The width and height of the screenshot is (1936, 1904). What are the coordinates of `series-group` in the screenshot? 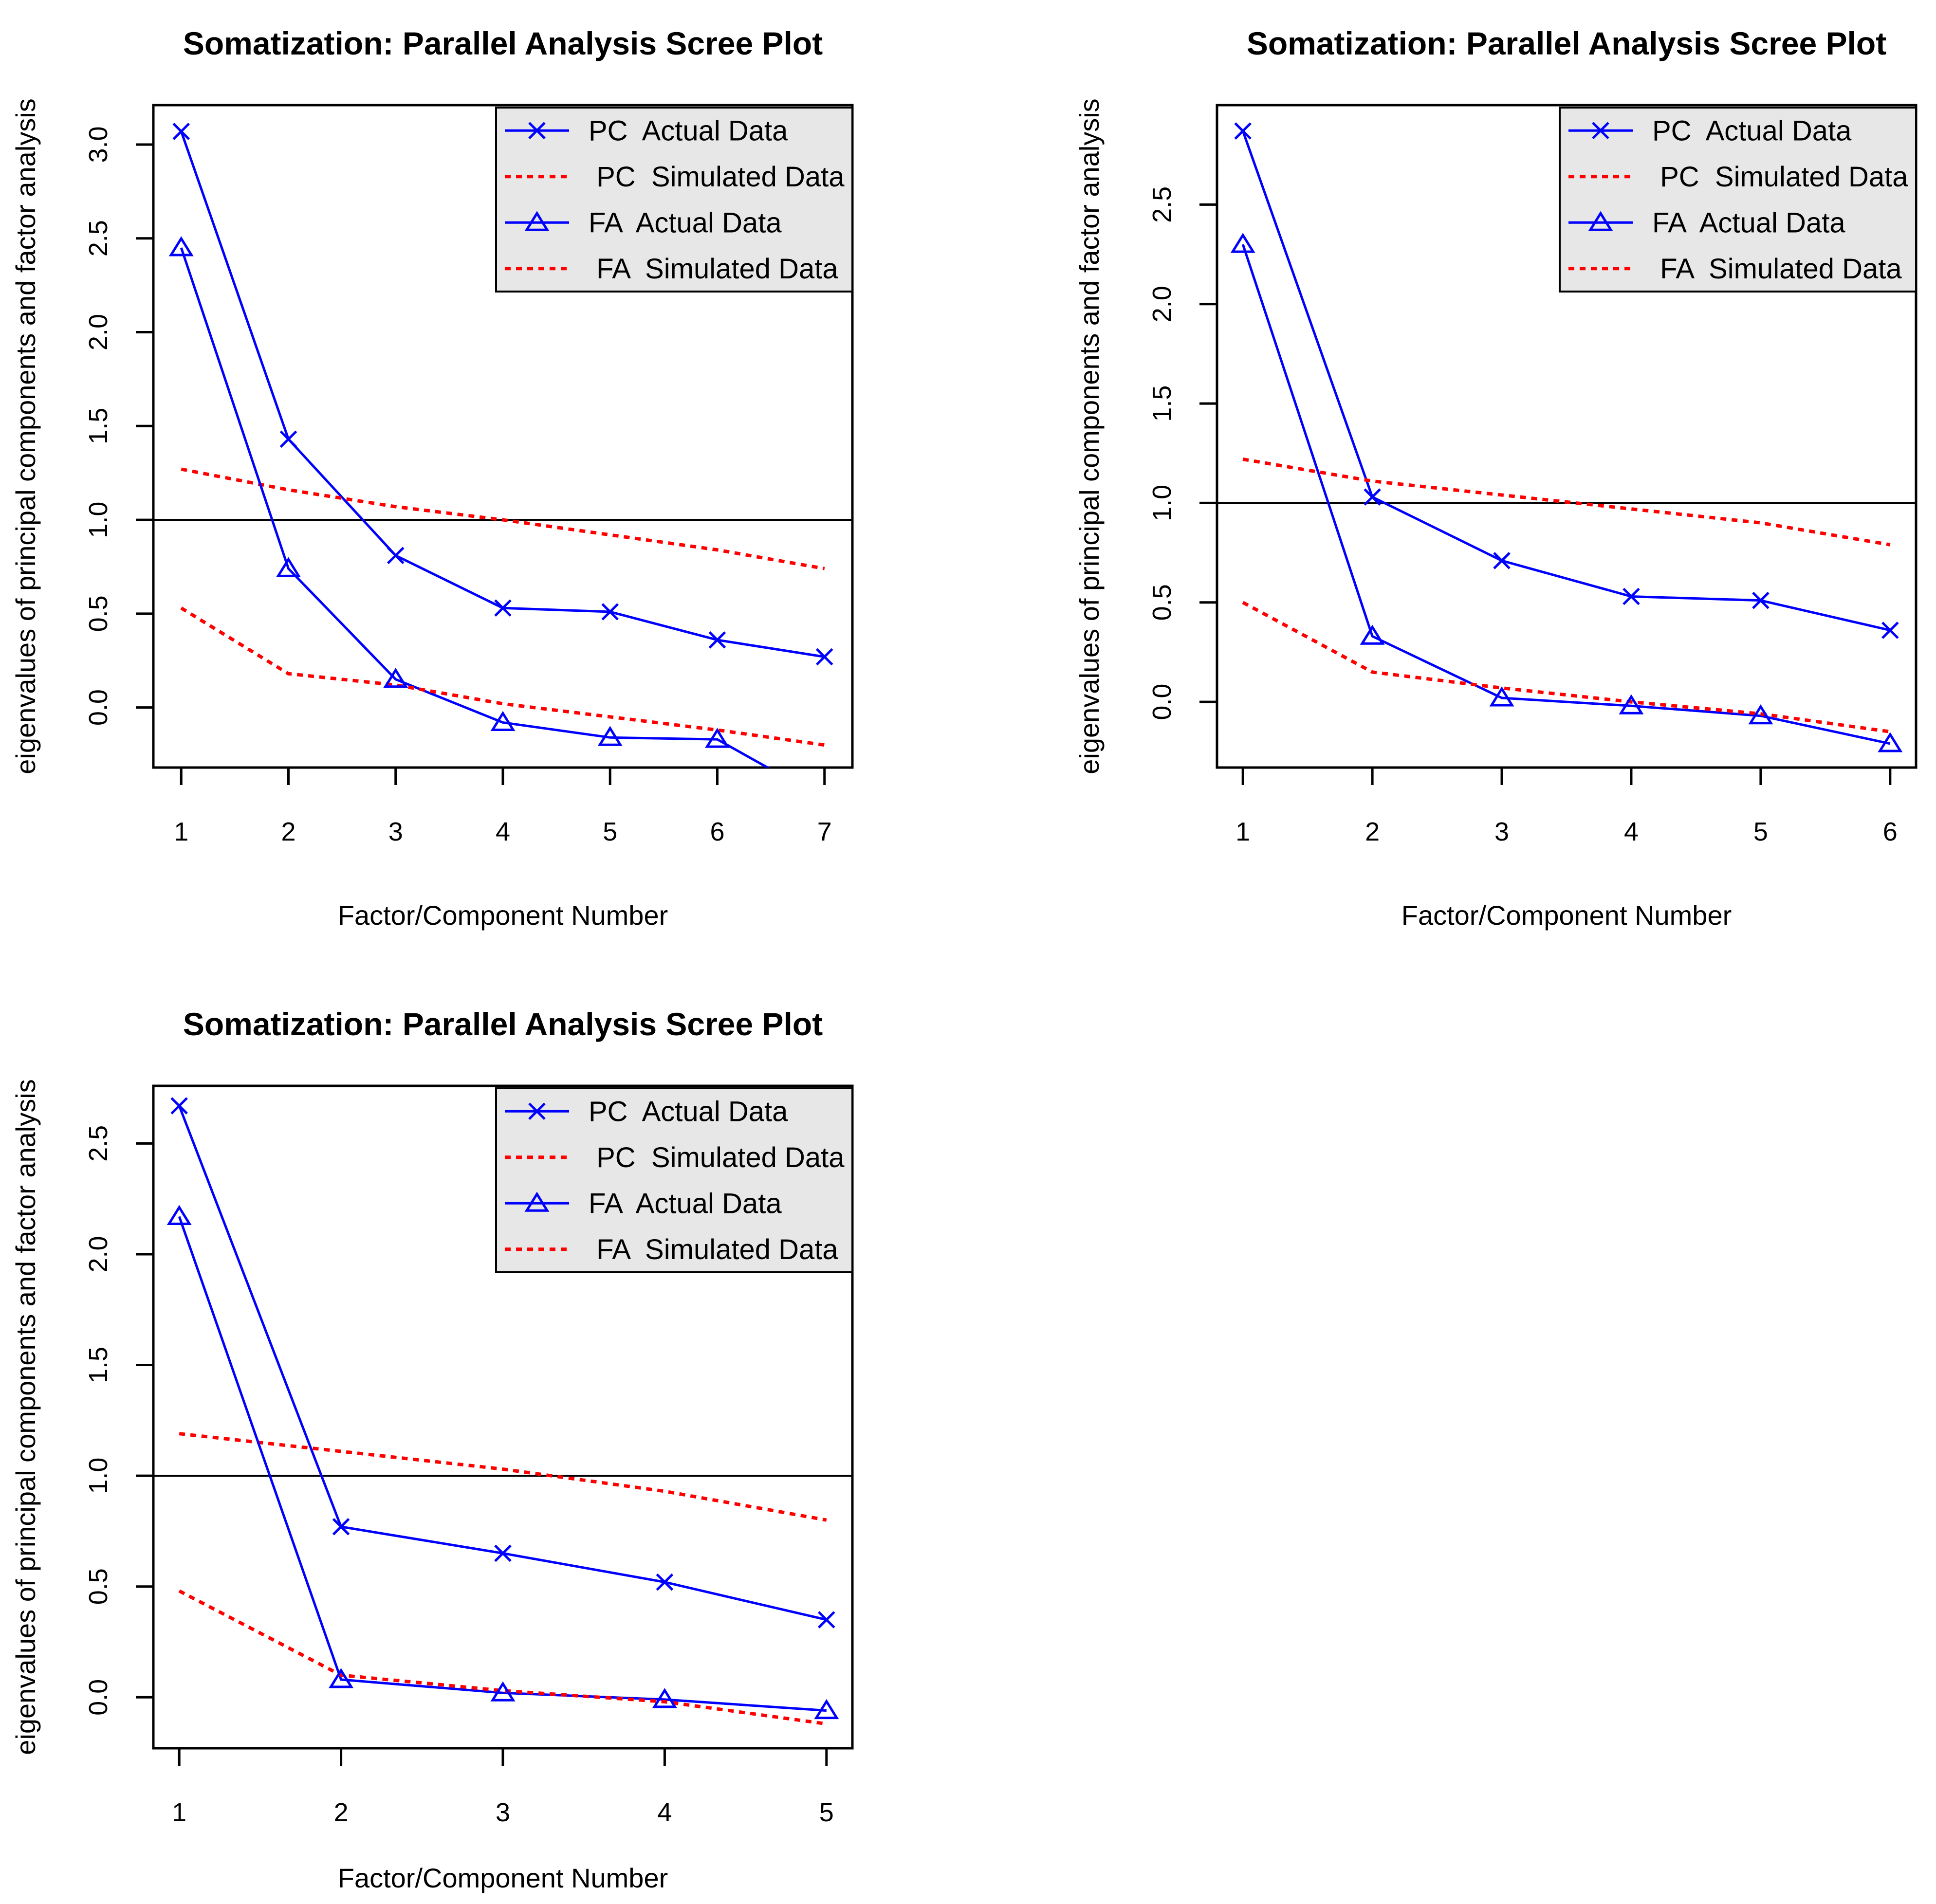 It's located at (1566, 437).